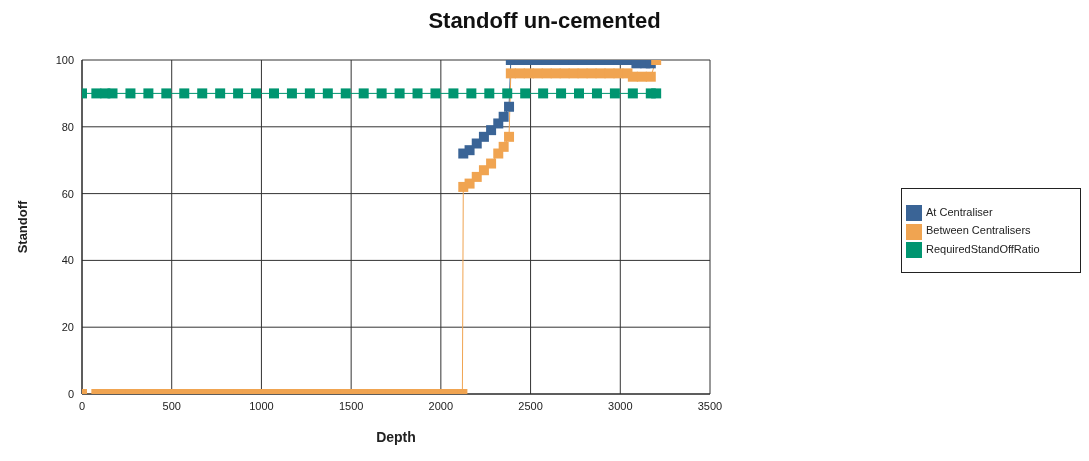 This screenshot has height=461, width=1089. I want to click on chart-title: Standoff un-cemented, so click(544, 21).